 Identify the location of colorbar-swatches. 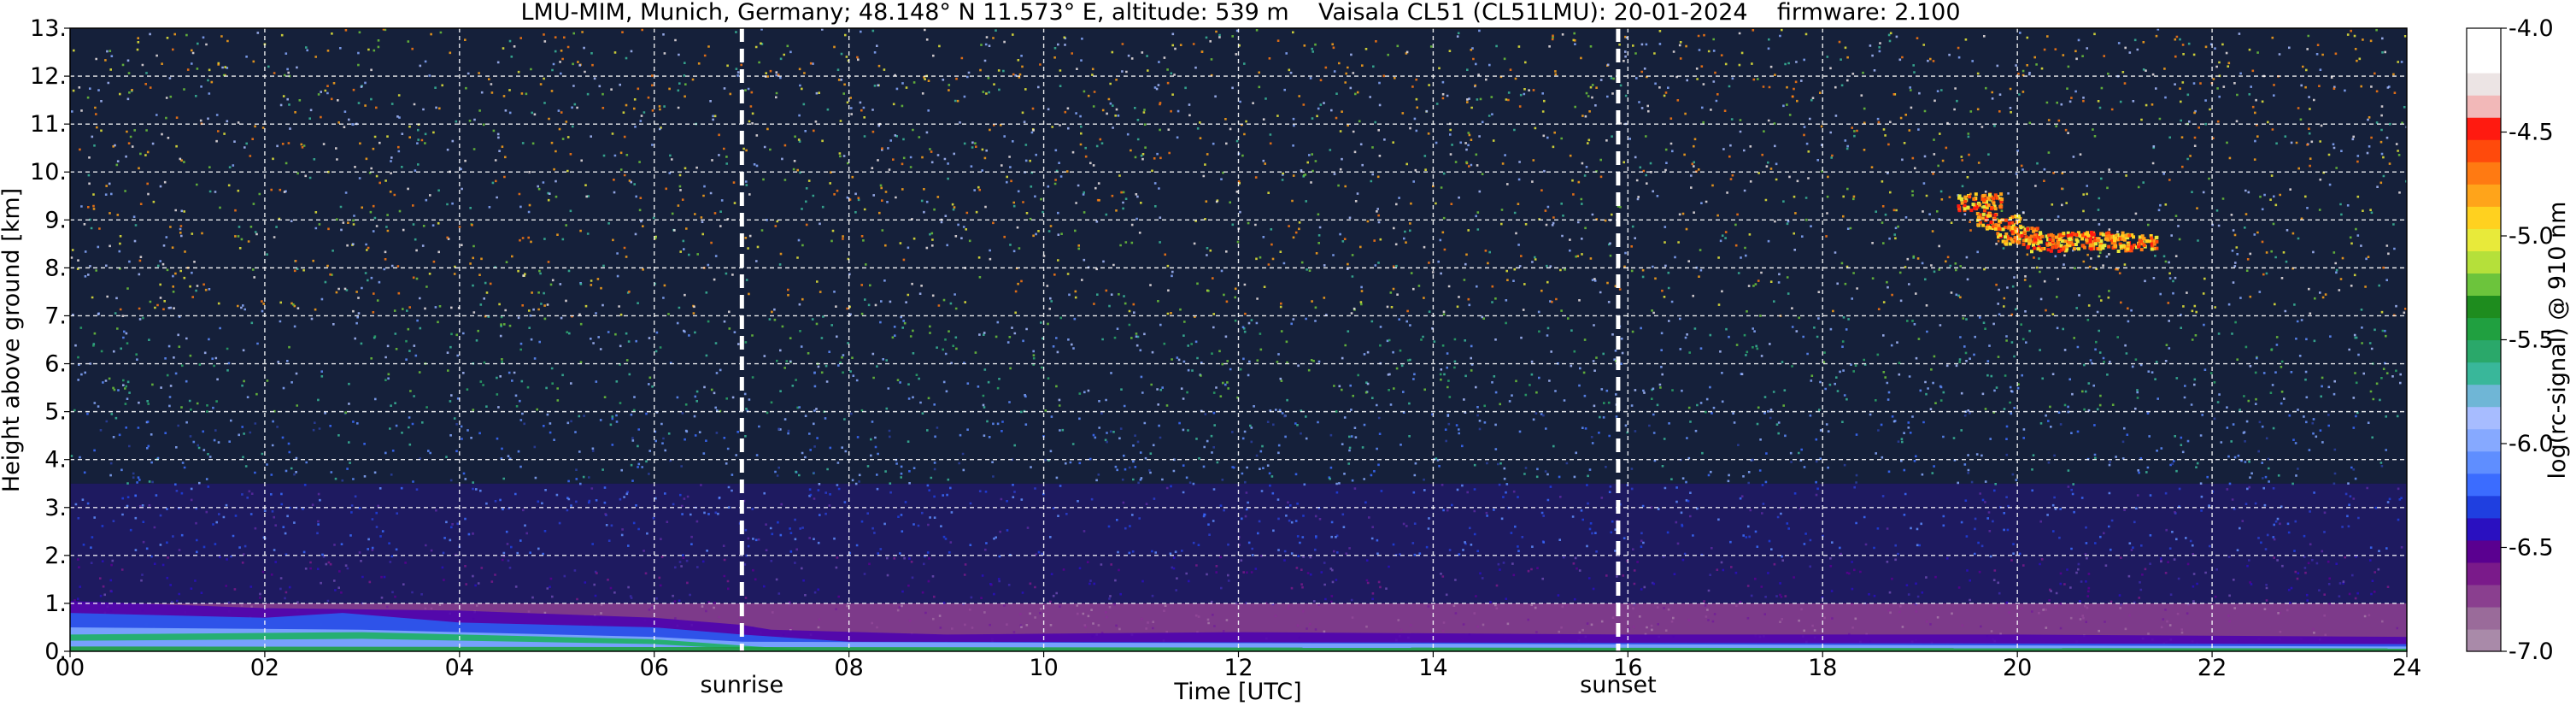
(2484, 340).